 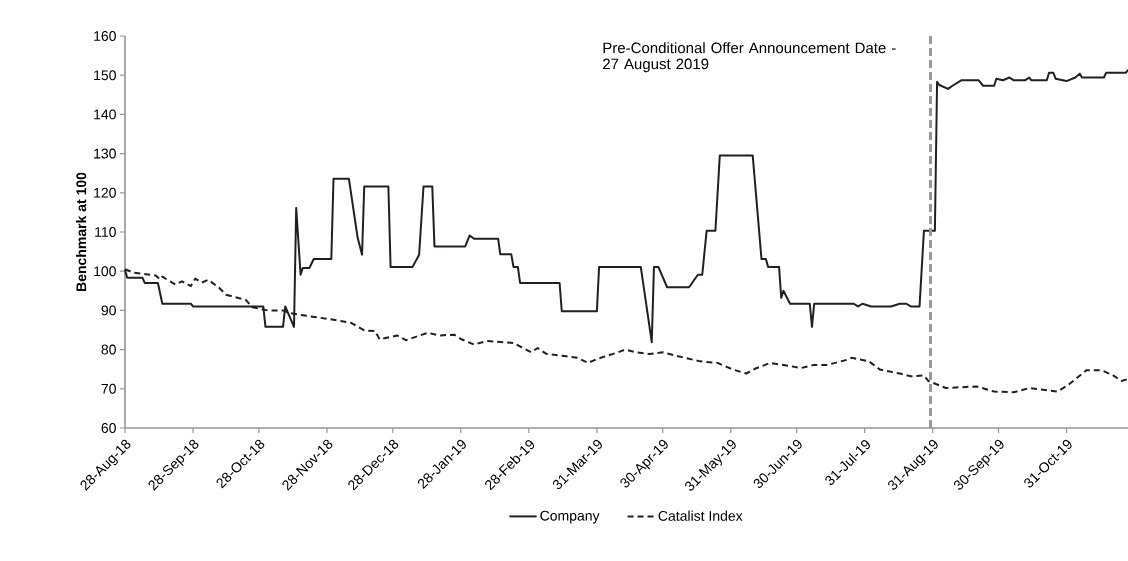 I want to click on y-axis-title: Benchmark at 100, so click(x=81, y=231).